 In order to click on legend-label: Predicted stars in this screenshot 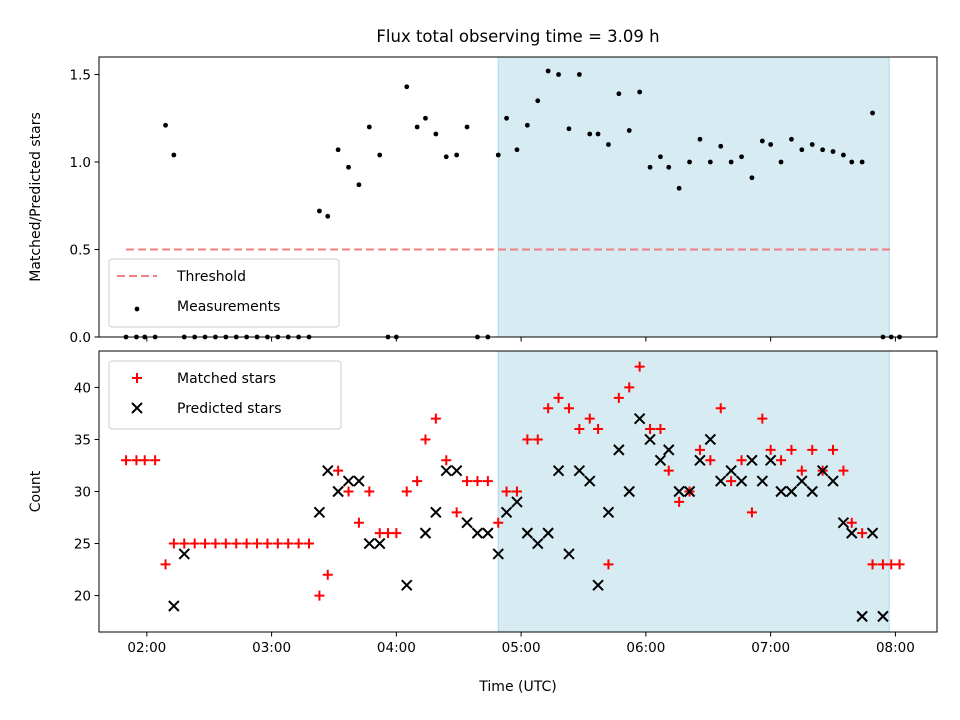, I will do `click(229, 409)`.